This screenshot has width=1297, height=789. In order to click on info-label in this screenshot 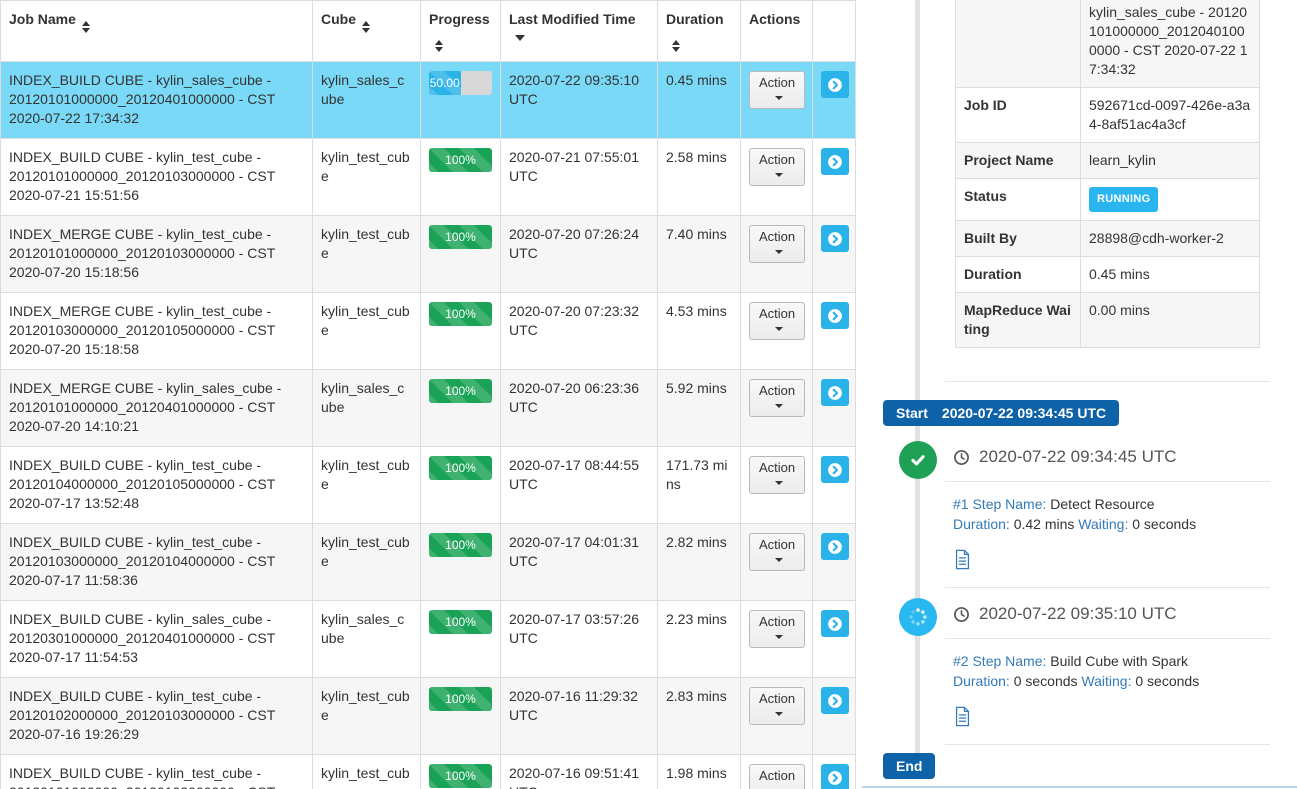, I will do `click(1018, 44)`.